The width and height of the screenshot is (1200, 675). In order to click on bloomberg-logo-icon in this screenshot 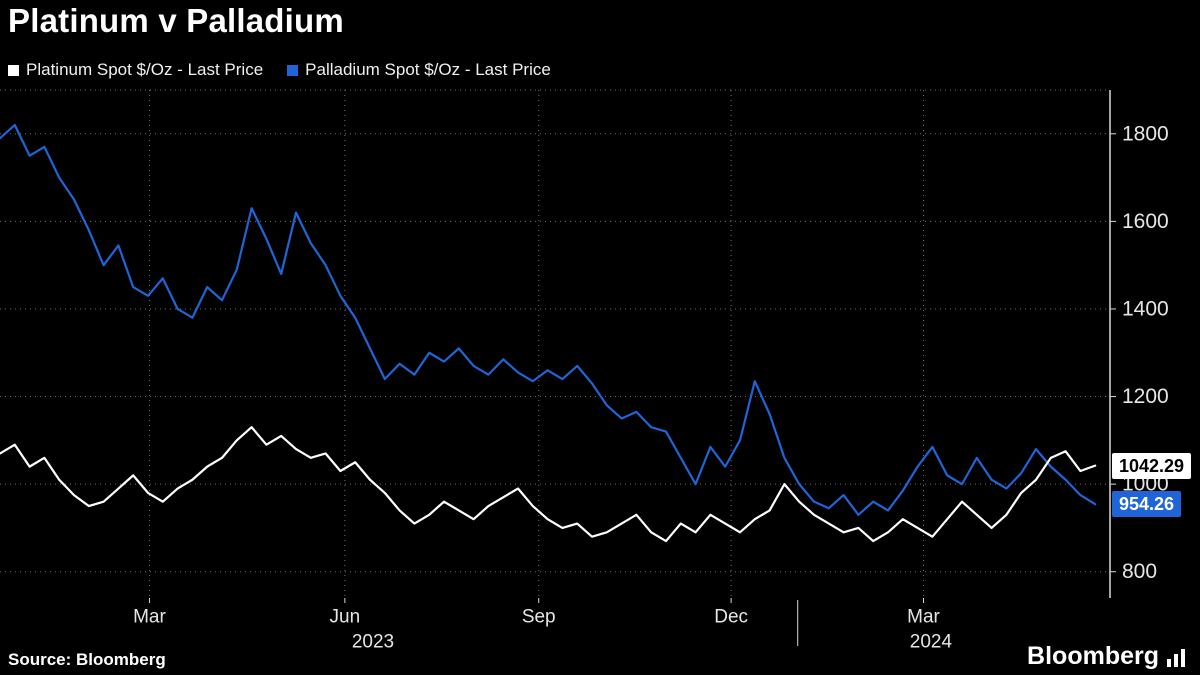, I will do `click(1176, 657)`.